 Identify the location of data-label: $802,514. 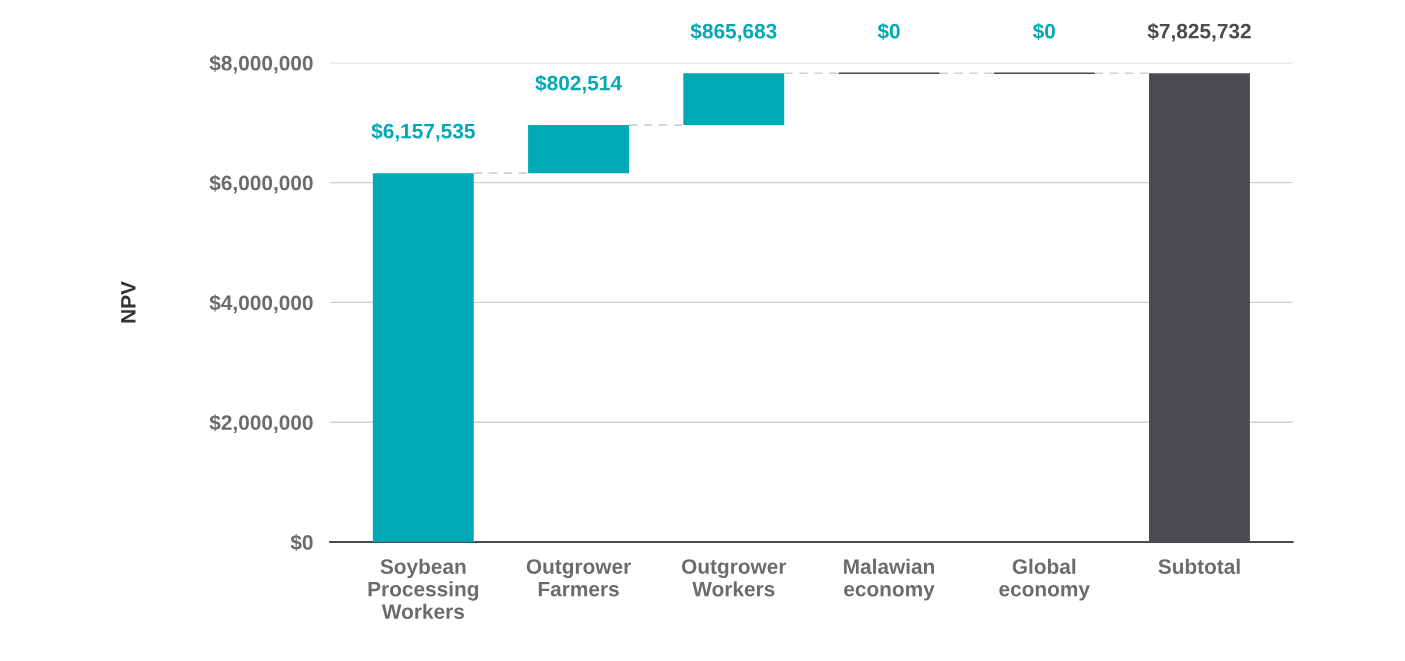
(578, 84).